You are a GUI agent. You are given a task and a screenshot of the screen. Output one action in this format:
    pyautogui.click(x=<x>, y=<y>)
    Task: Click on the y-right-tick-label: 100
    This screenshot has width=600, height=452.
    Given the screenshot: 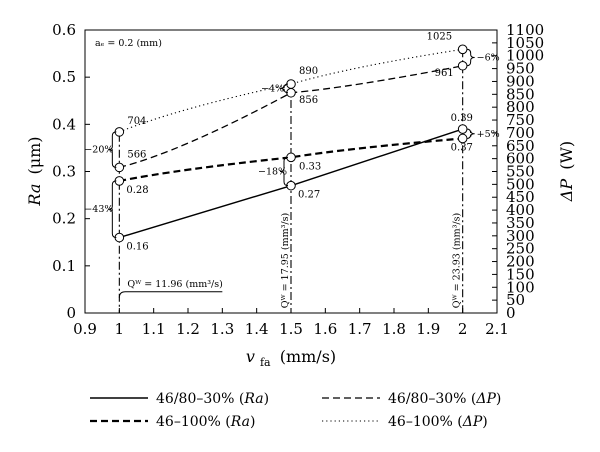 What is the action you would take?
    pyautogui.click(x=520, y=287)
    